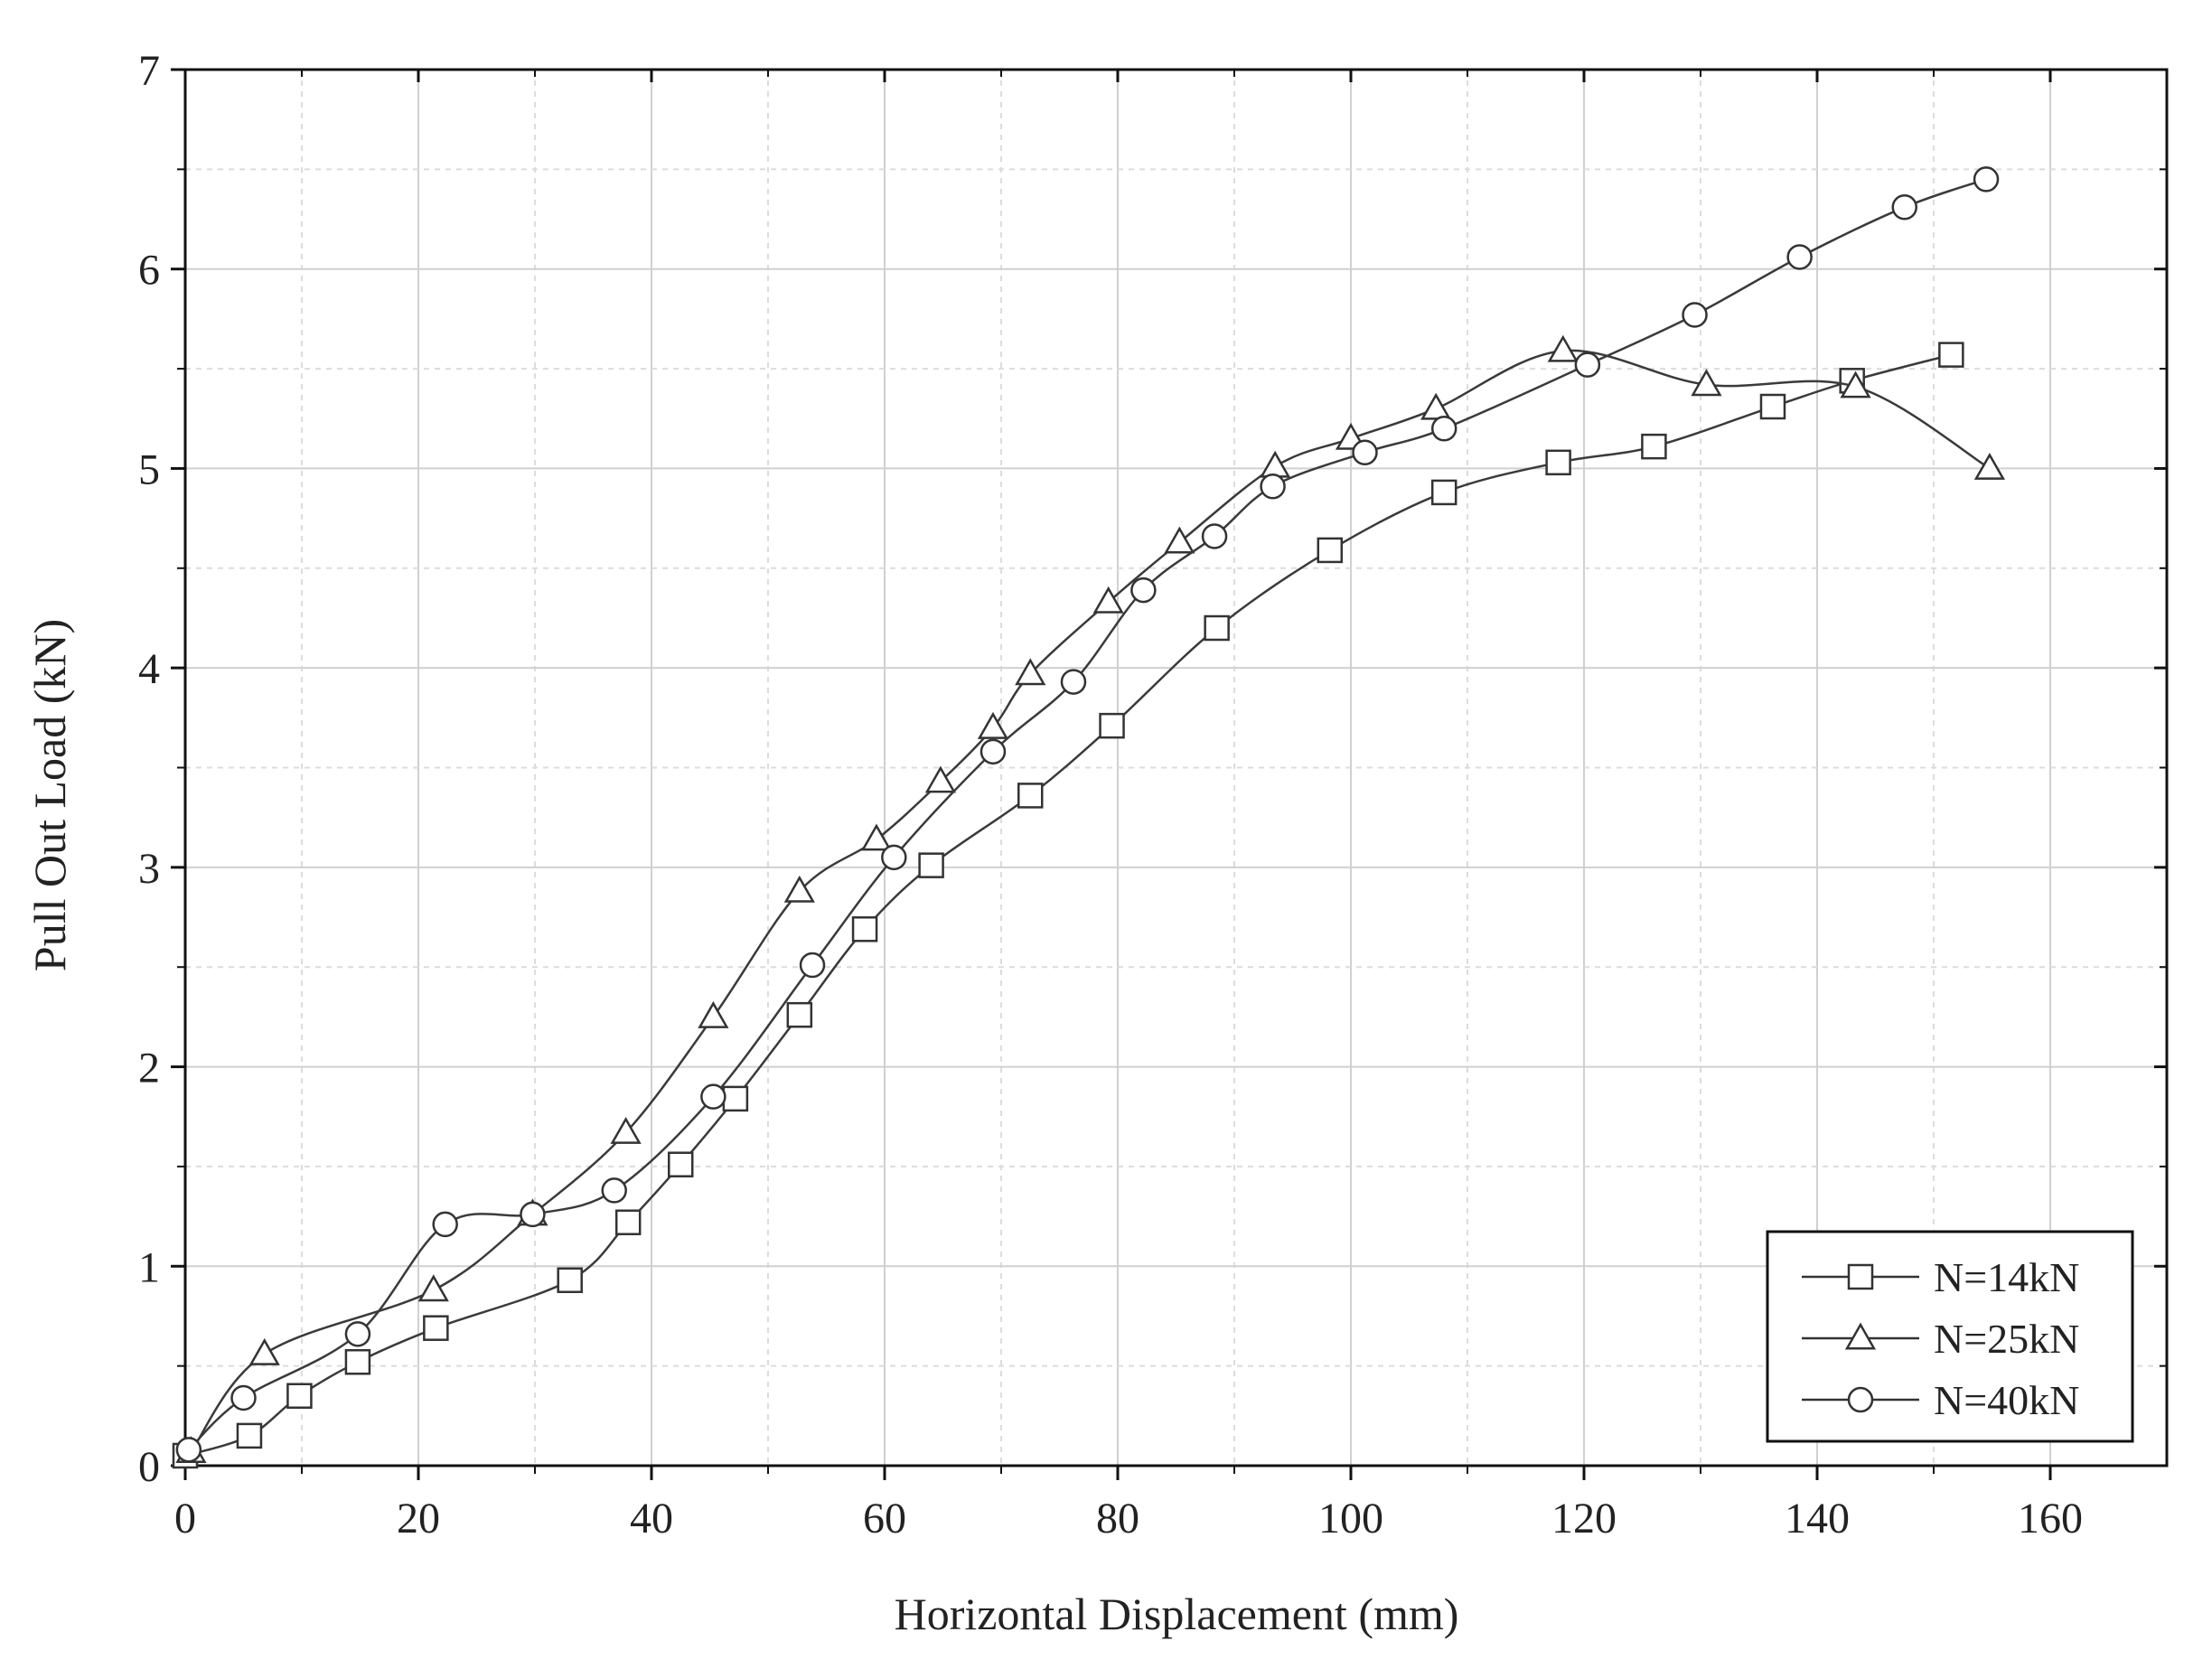 This screenshot has height=1669, width=2212. I want to click on legend-item: N=14kN, so click(1940, 1277).